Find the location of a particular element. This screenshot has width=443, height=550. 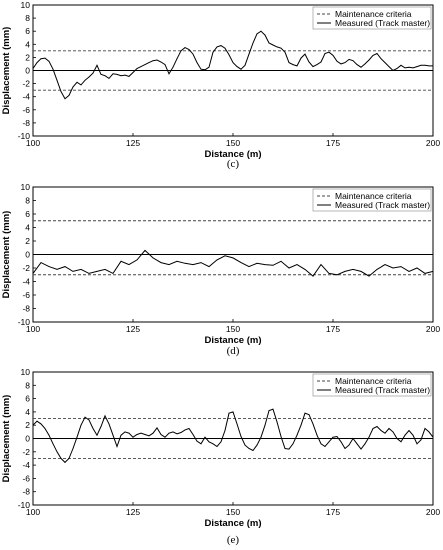

y-tick-label: 0 is located at coordinates (27, 255).